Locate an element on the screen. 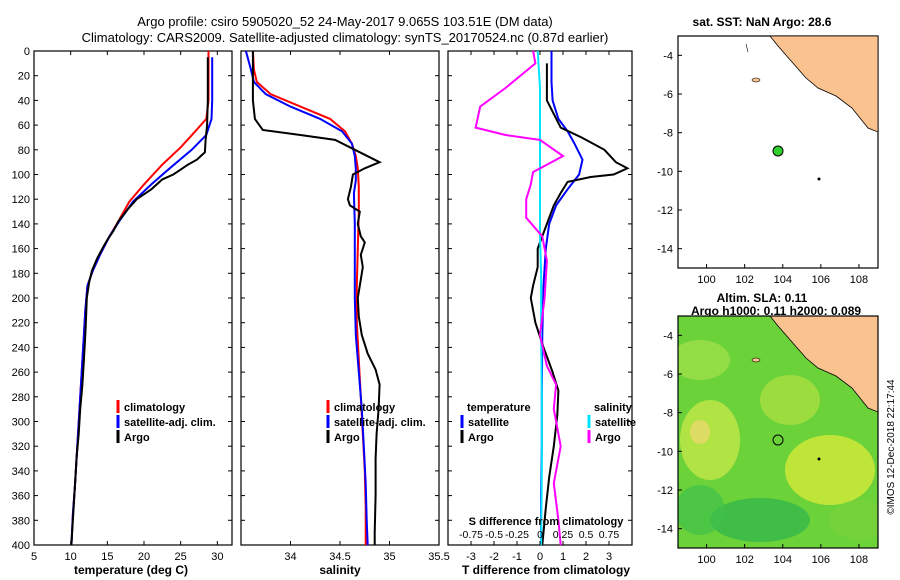  s-diff-tick-label: -0.5 is located at coordinates (494, 535).